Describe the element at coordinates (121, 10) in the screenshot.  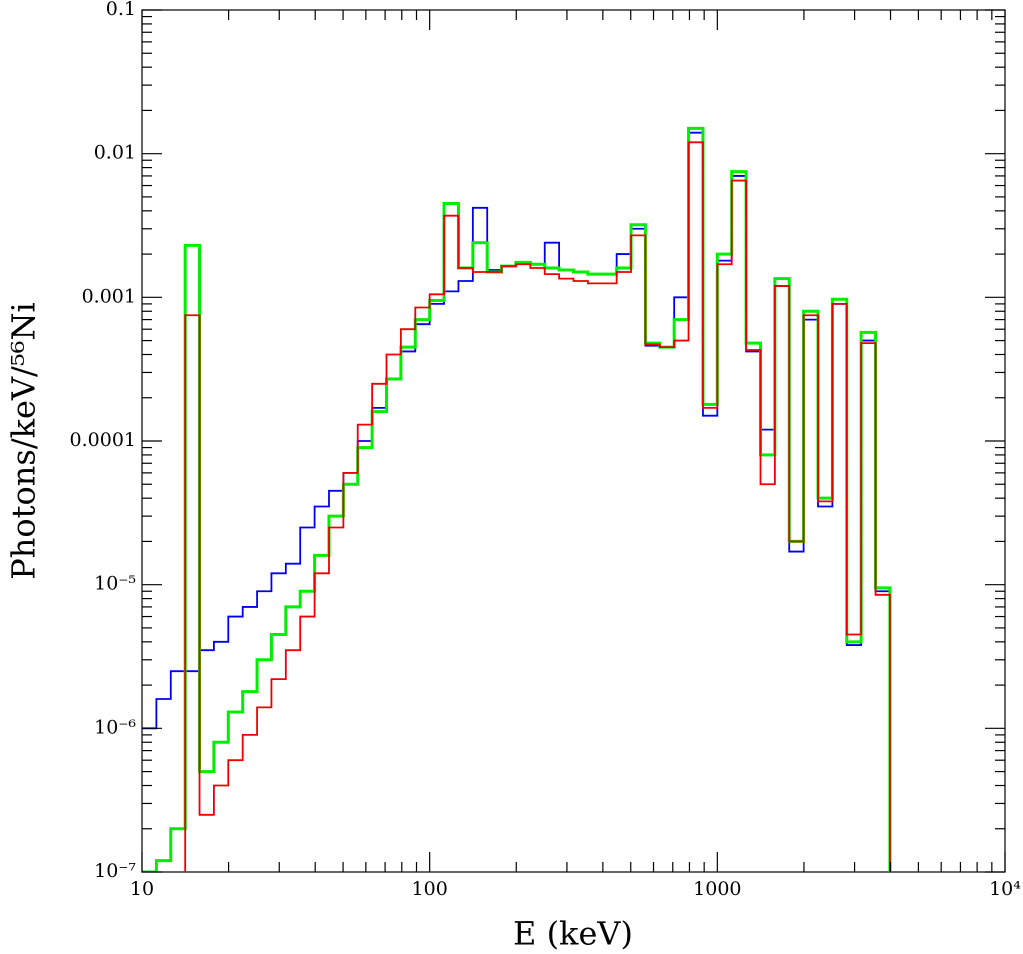
I see `y-tick-label: 0.1` at that location.